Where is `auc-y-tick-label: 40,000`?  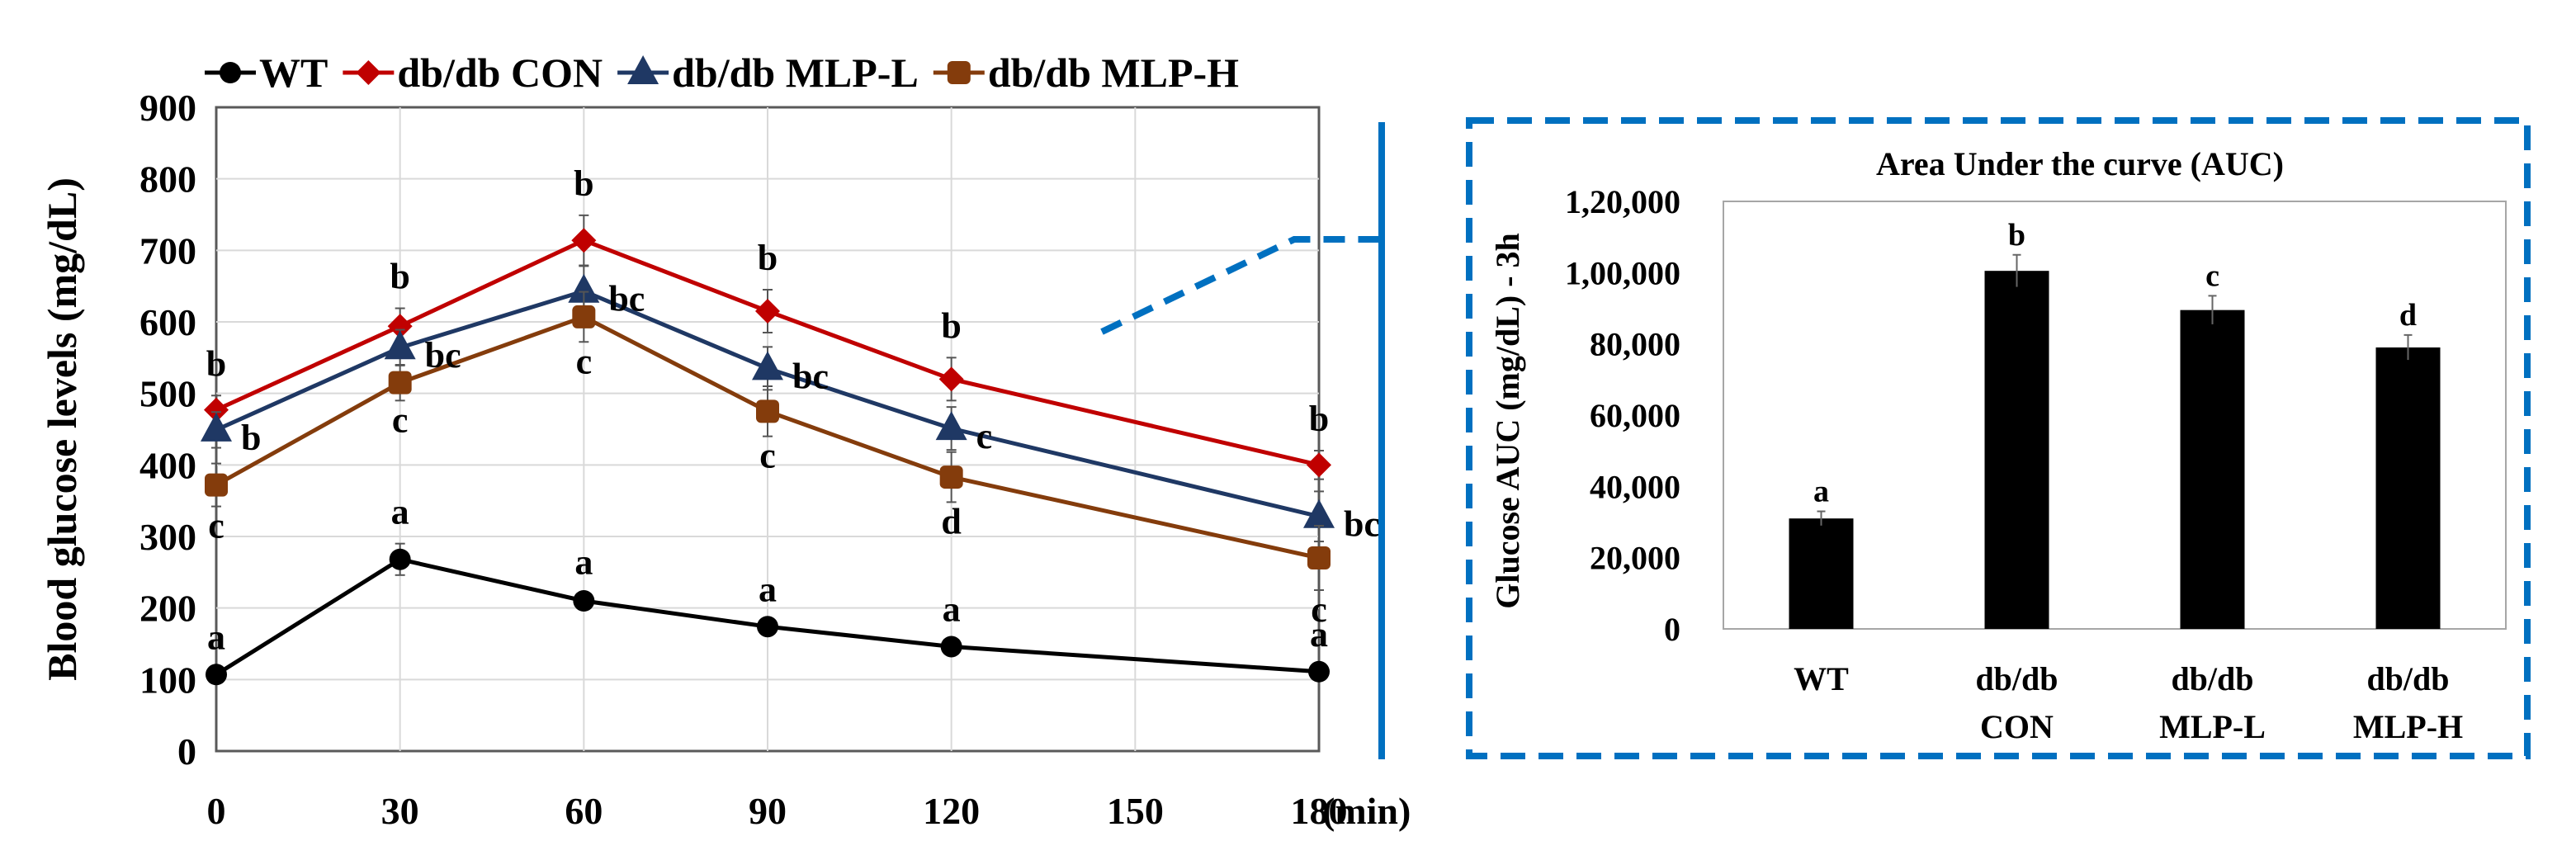
auc-y-tick-label: 40,000 is located at coordinates (1635, 486).